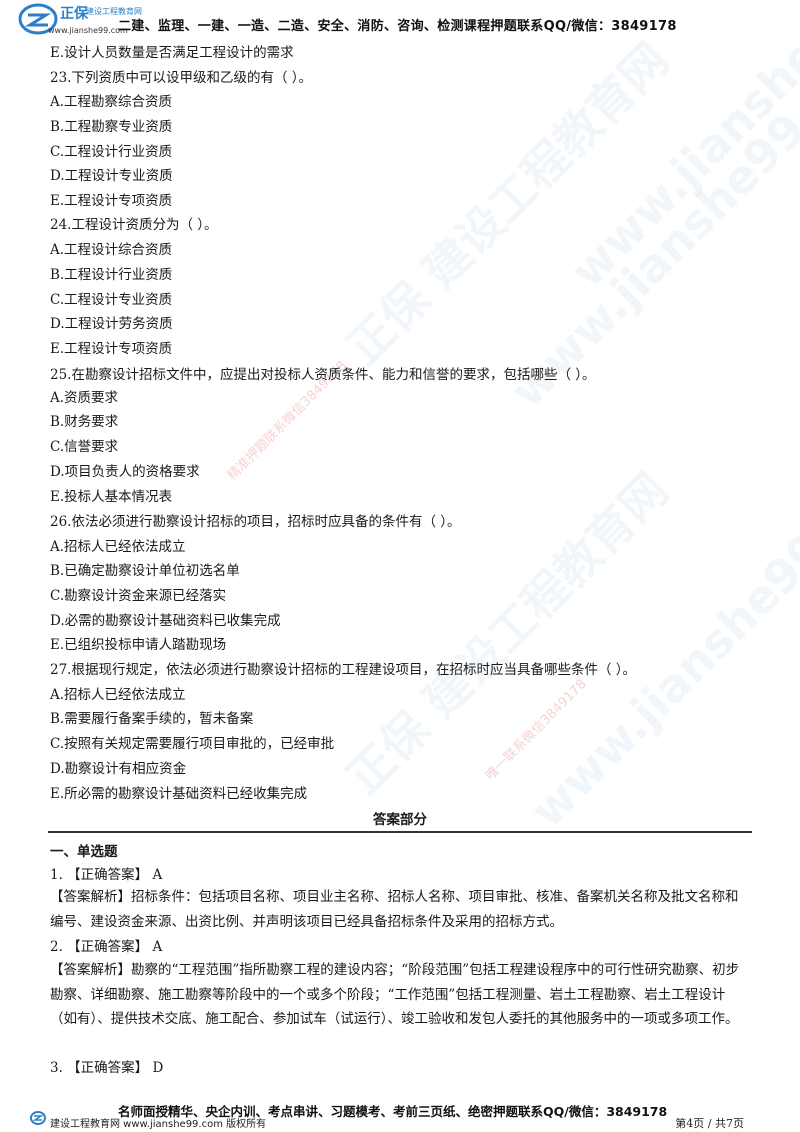 Image resolution: width=800 pixels, height=1132 pixels. What do you see at coordinates (106, 947) in the screenshot?
I see `answer-line: 2. 【正确答案】 A` at bounding box center [106, 947].